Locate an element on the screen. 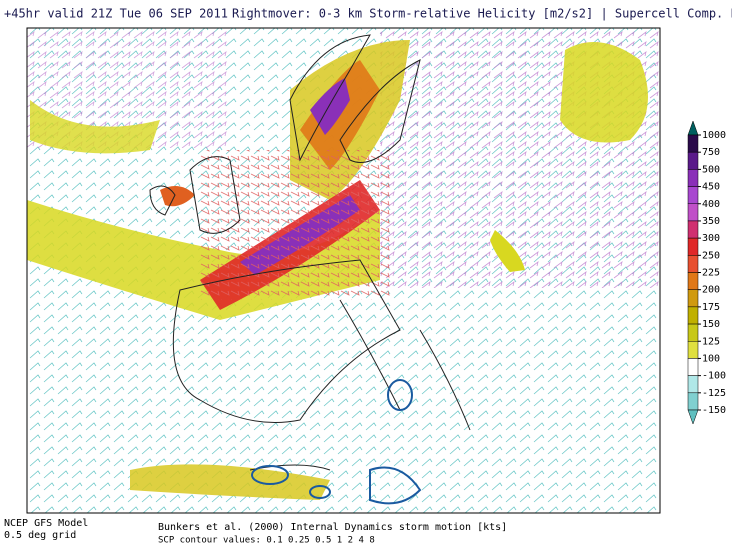  colorbar-label: 100 is located at coordinates (711, 358).